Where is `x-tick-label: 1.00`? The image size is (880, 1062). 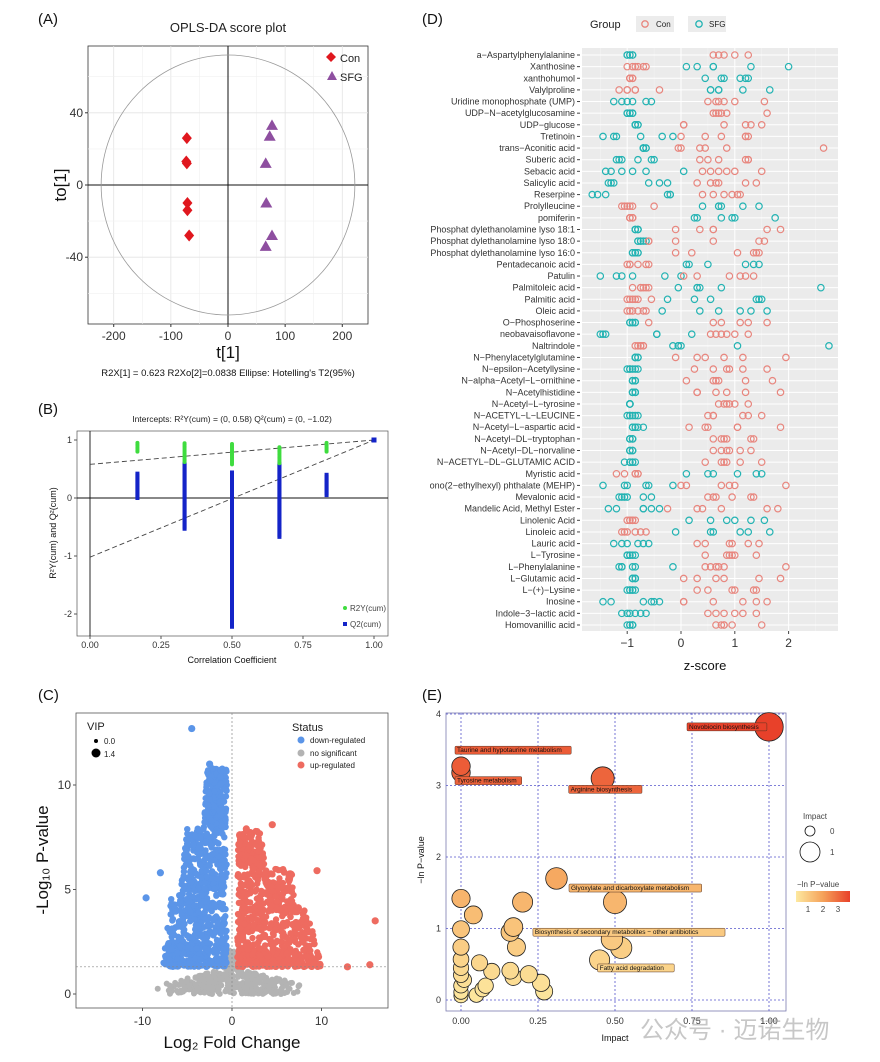 x-tick-label: 1.00 is located at coordinates (769, 1021).